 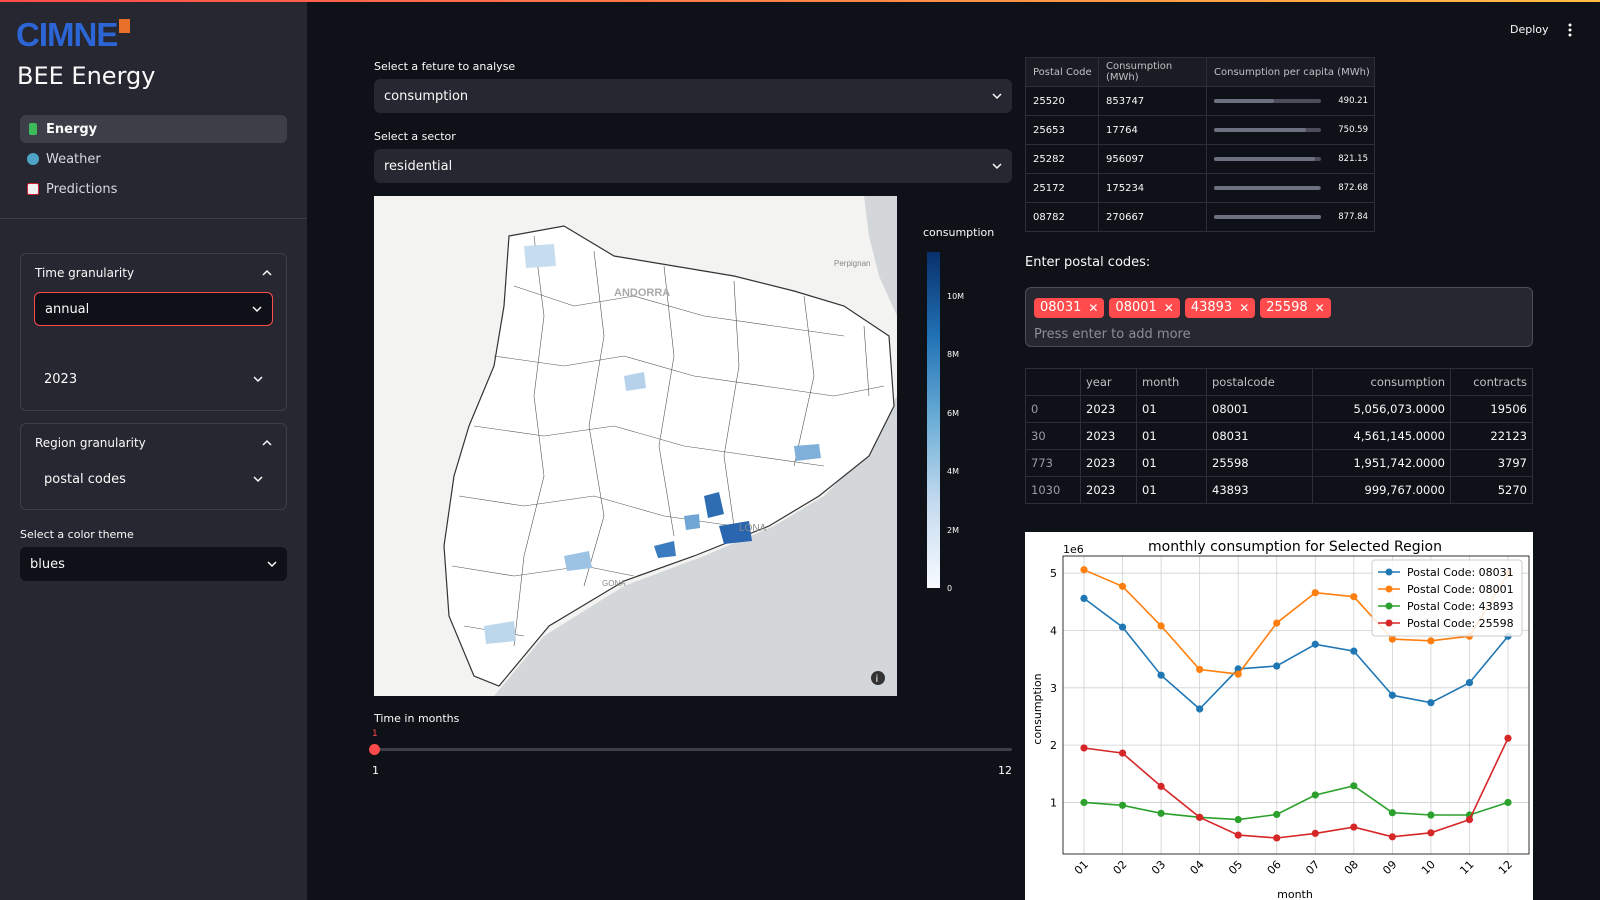 What do you see at coordinates (1005, 770) in the screenshot?
I see `slider-max-label: 12` at bounding box center [1005, 770].